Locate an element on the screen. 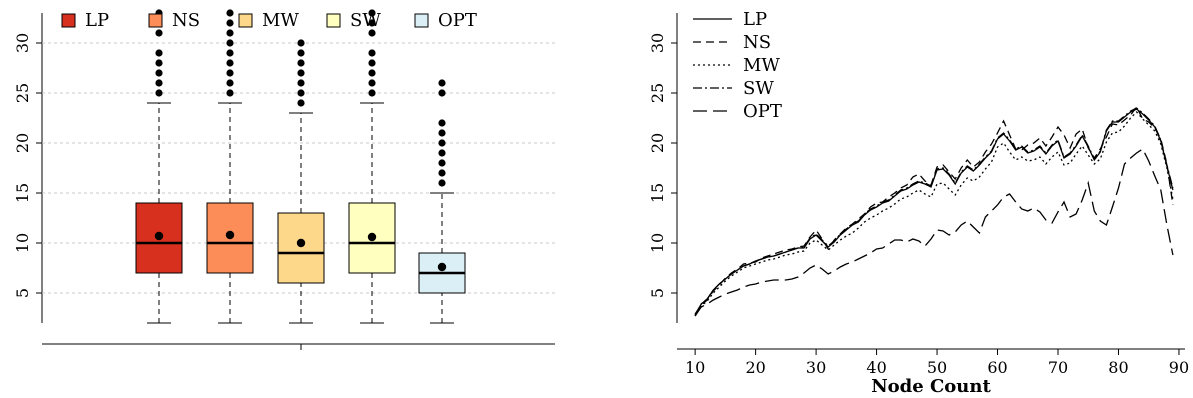  x-tick-label: 10 is located at coordinates (695, 367).